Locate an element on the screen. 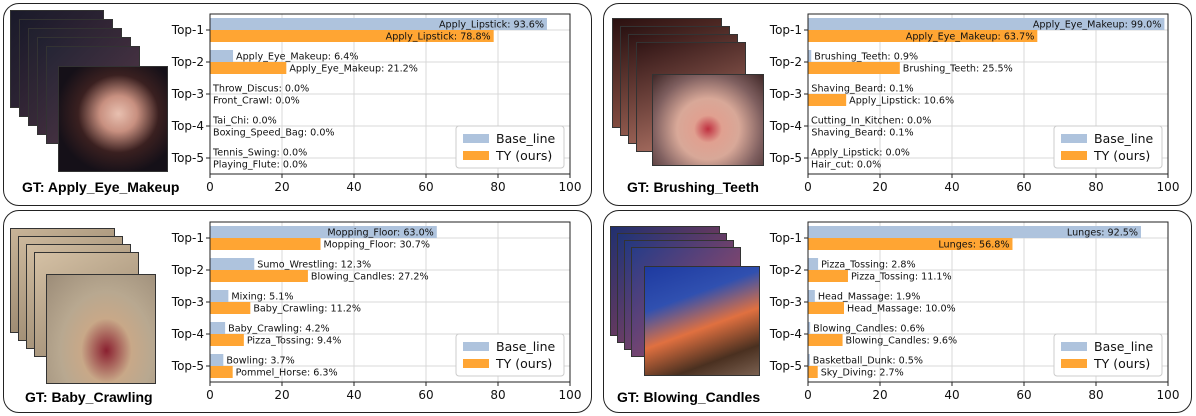  bar-data-label: Blowing_Candles: 9.6% is located at coordinates (902, 340).